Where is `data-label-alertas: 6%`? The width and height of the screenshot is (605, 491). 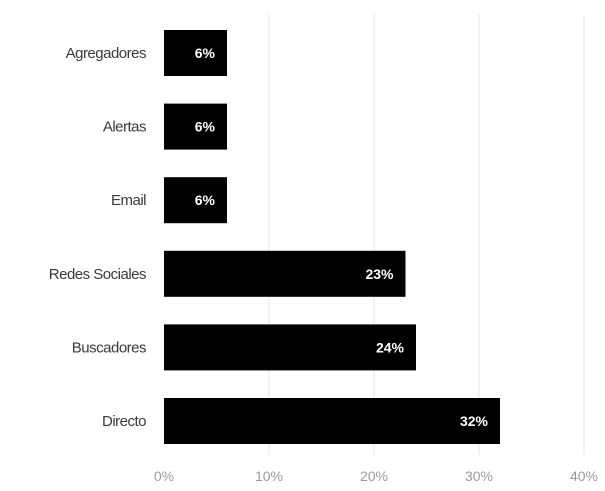 data-label-alertas: 6% is located at coordinates (205, 127).